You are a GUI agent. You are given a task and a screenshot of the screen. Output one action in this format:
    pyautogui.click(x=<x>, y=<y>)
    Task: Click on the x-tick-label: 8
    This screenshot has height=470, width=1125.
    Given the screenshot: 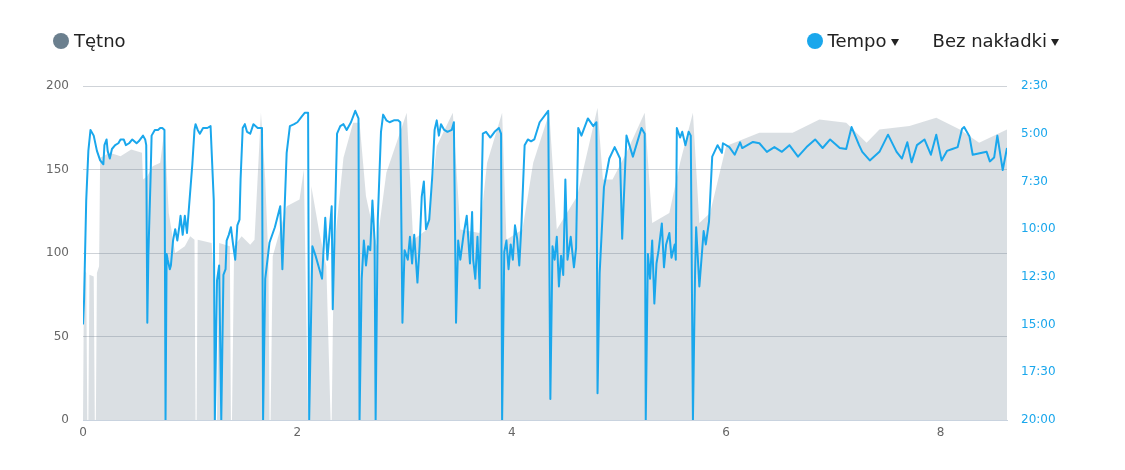 What is the action you would take?
    pyautogui.click(x=940, y=432)
    